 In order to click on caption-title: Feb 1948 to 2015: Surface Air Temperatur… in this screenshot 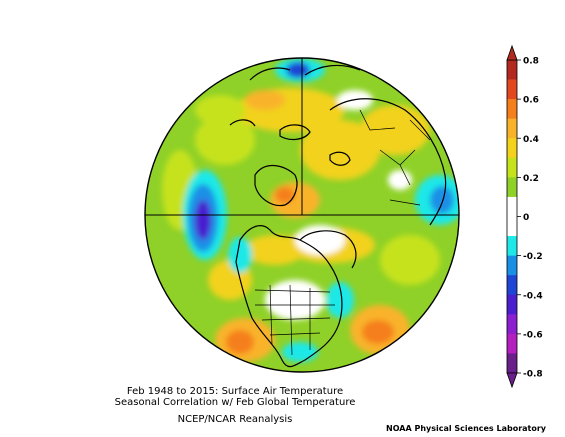, I will do `click(235, 391)`.